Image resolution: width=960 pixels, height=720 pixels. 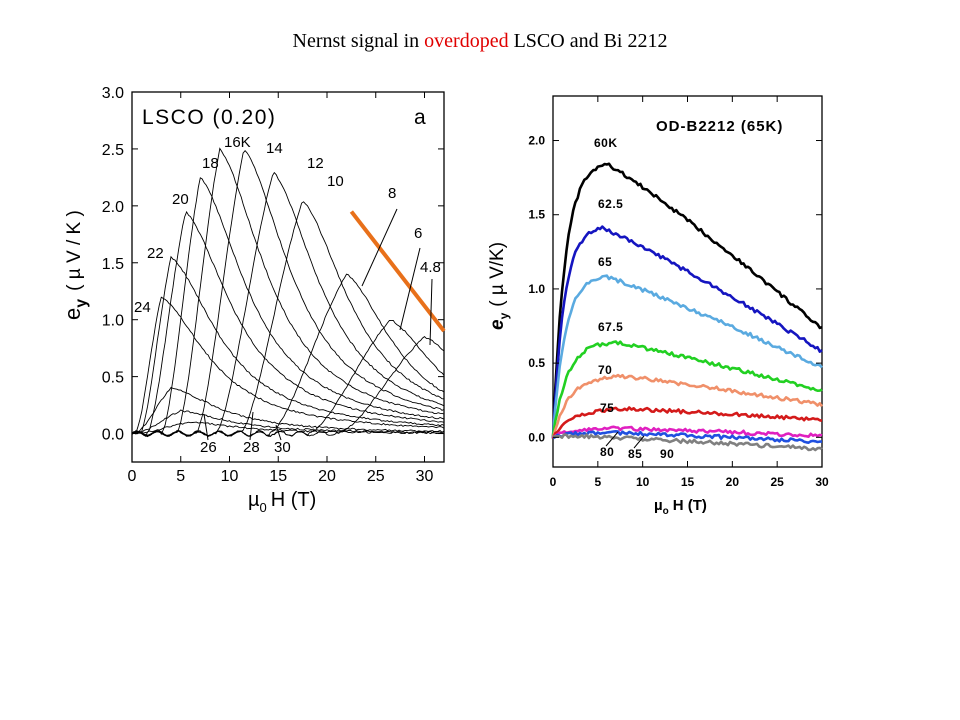 What do you see at coordinates (466, 41) in the screenshot?
I see `title-highlight: overdoped` at bounding box center [466, 41].